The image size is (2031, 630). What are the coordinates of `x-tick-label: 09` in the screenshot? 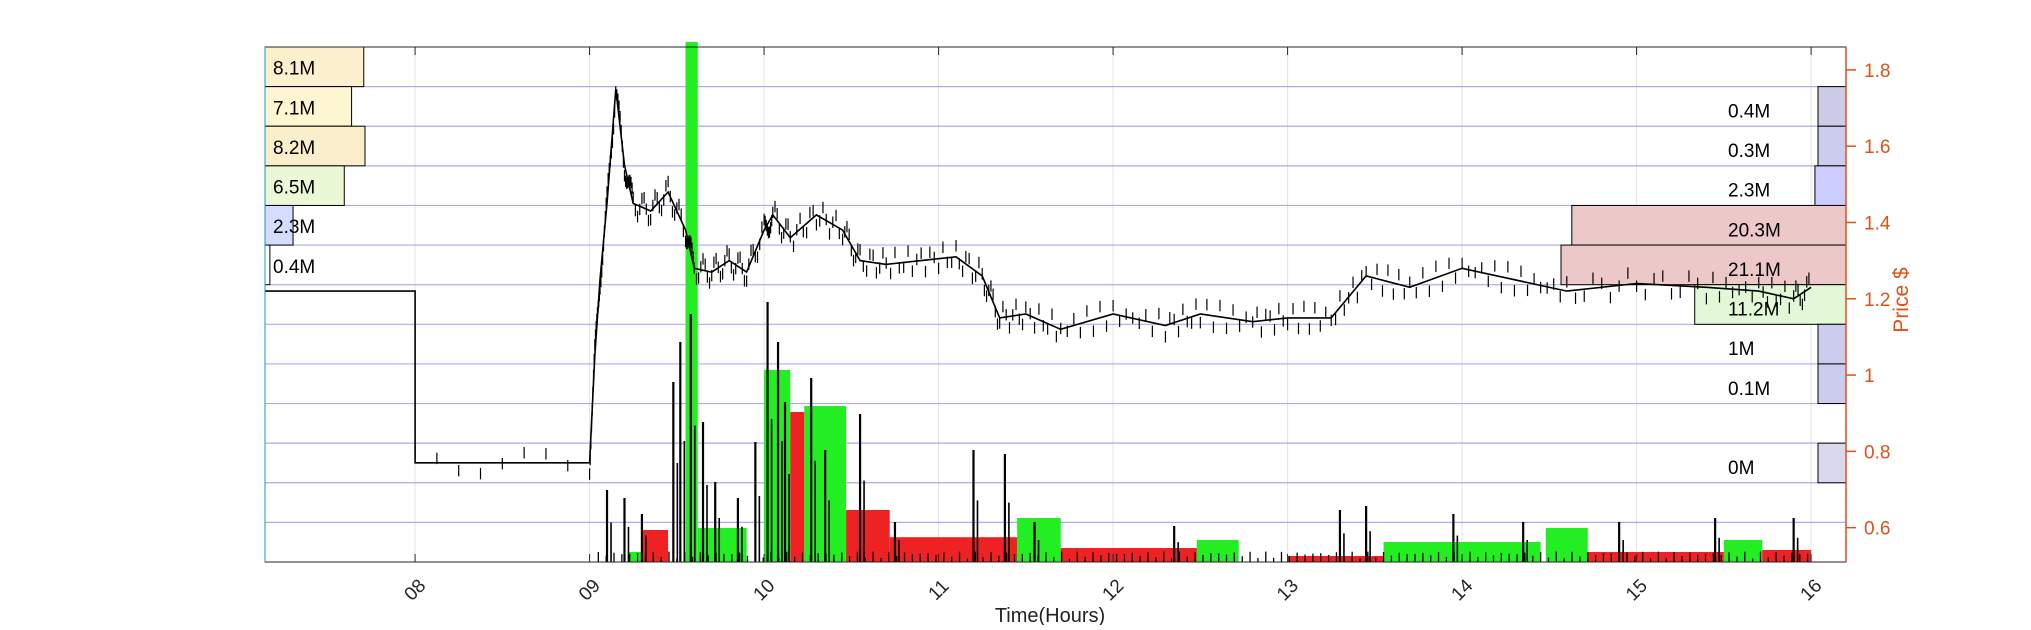 It's located at (590, 590).